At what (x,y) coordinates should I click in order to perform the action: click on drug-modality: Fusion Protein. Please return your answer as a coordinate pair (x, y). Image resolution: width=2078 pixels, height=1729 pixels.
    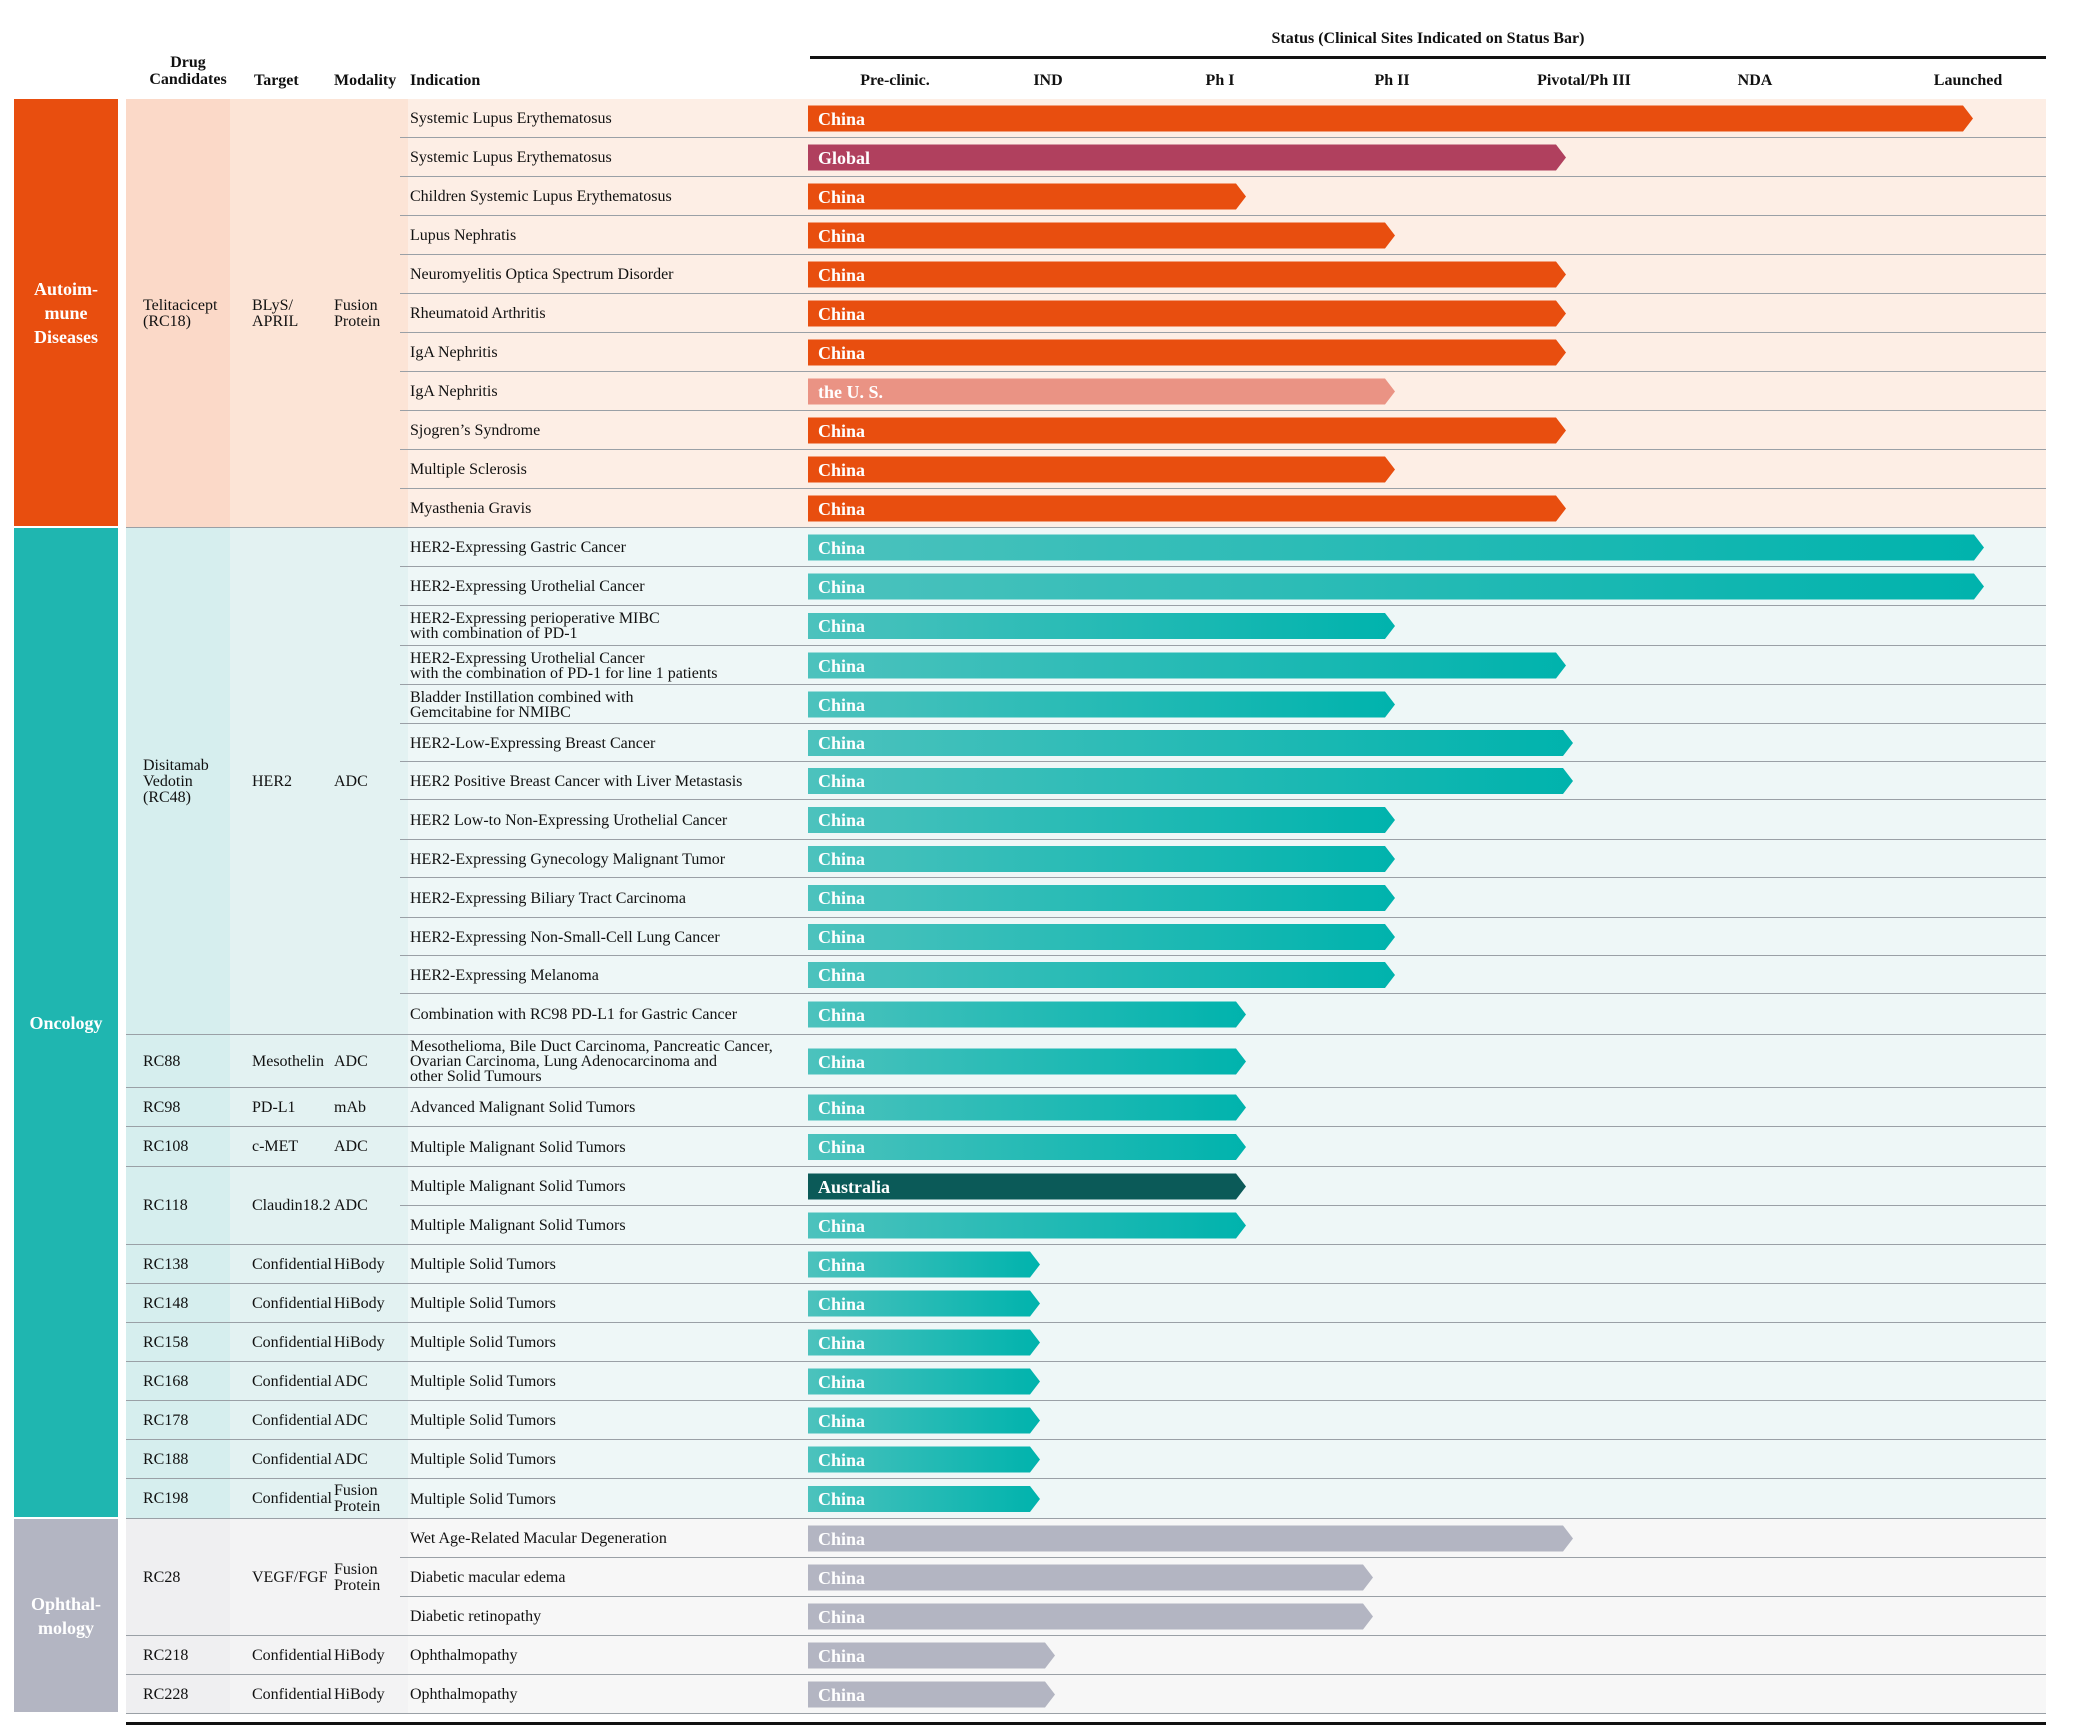
    Looking at the image, I should click on (357, 1577).